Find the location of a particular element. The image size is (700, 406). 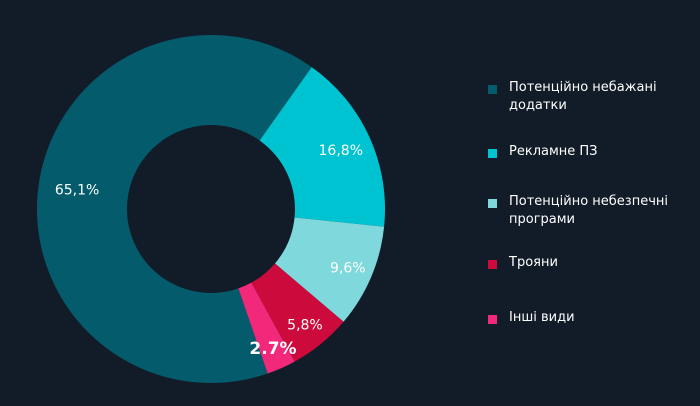

slice-value-label-3: 9,6% is located at coordinates (348, 268).